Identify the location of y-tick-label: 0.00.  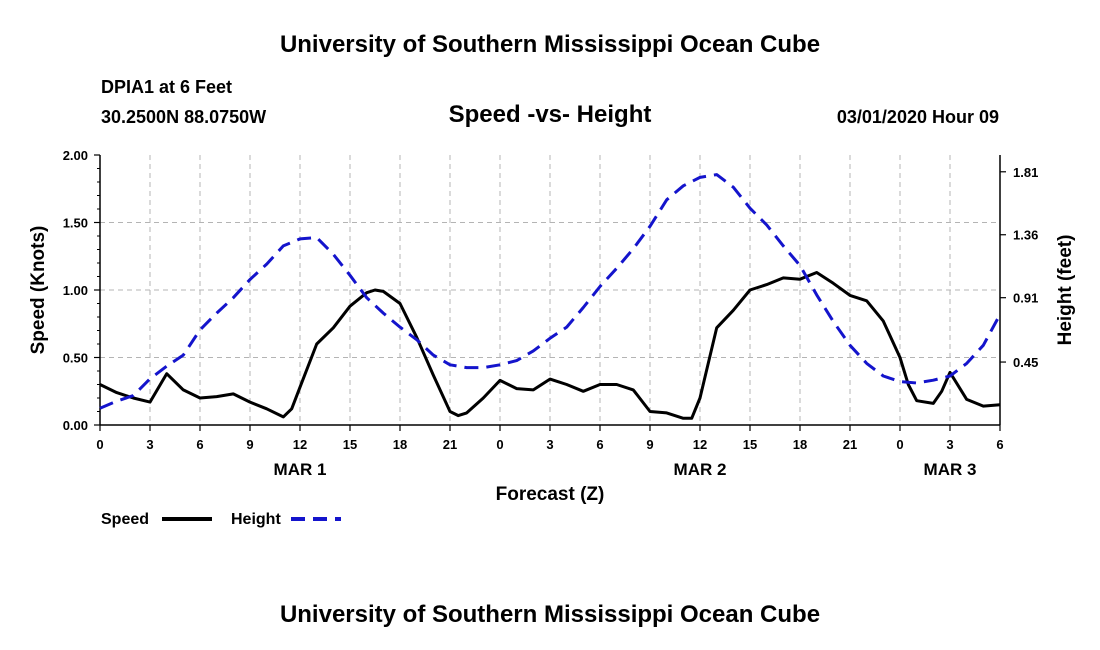
(75, 425).